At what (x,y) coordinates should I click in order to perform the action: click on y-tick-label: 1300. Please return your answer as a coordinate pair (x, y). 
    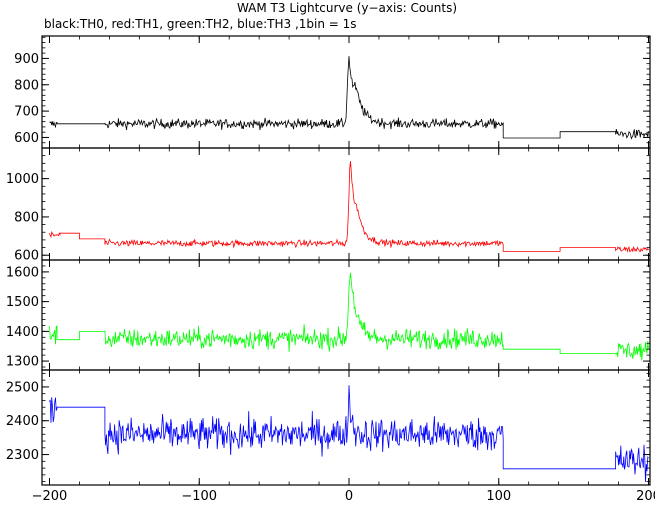
    Looking at the image, I should click on (22, 362).